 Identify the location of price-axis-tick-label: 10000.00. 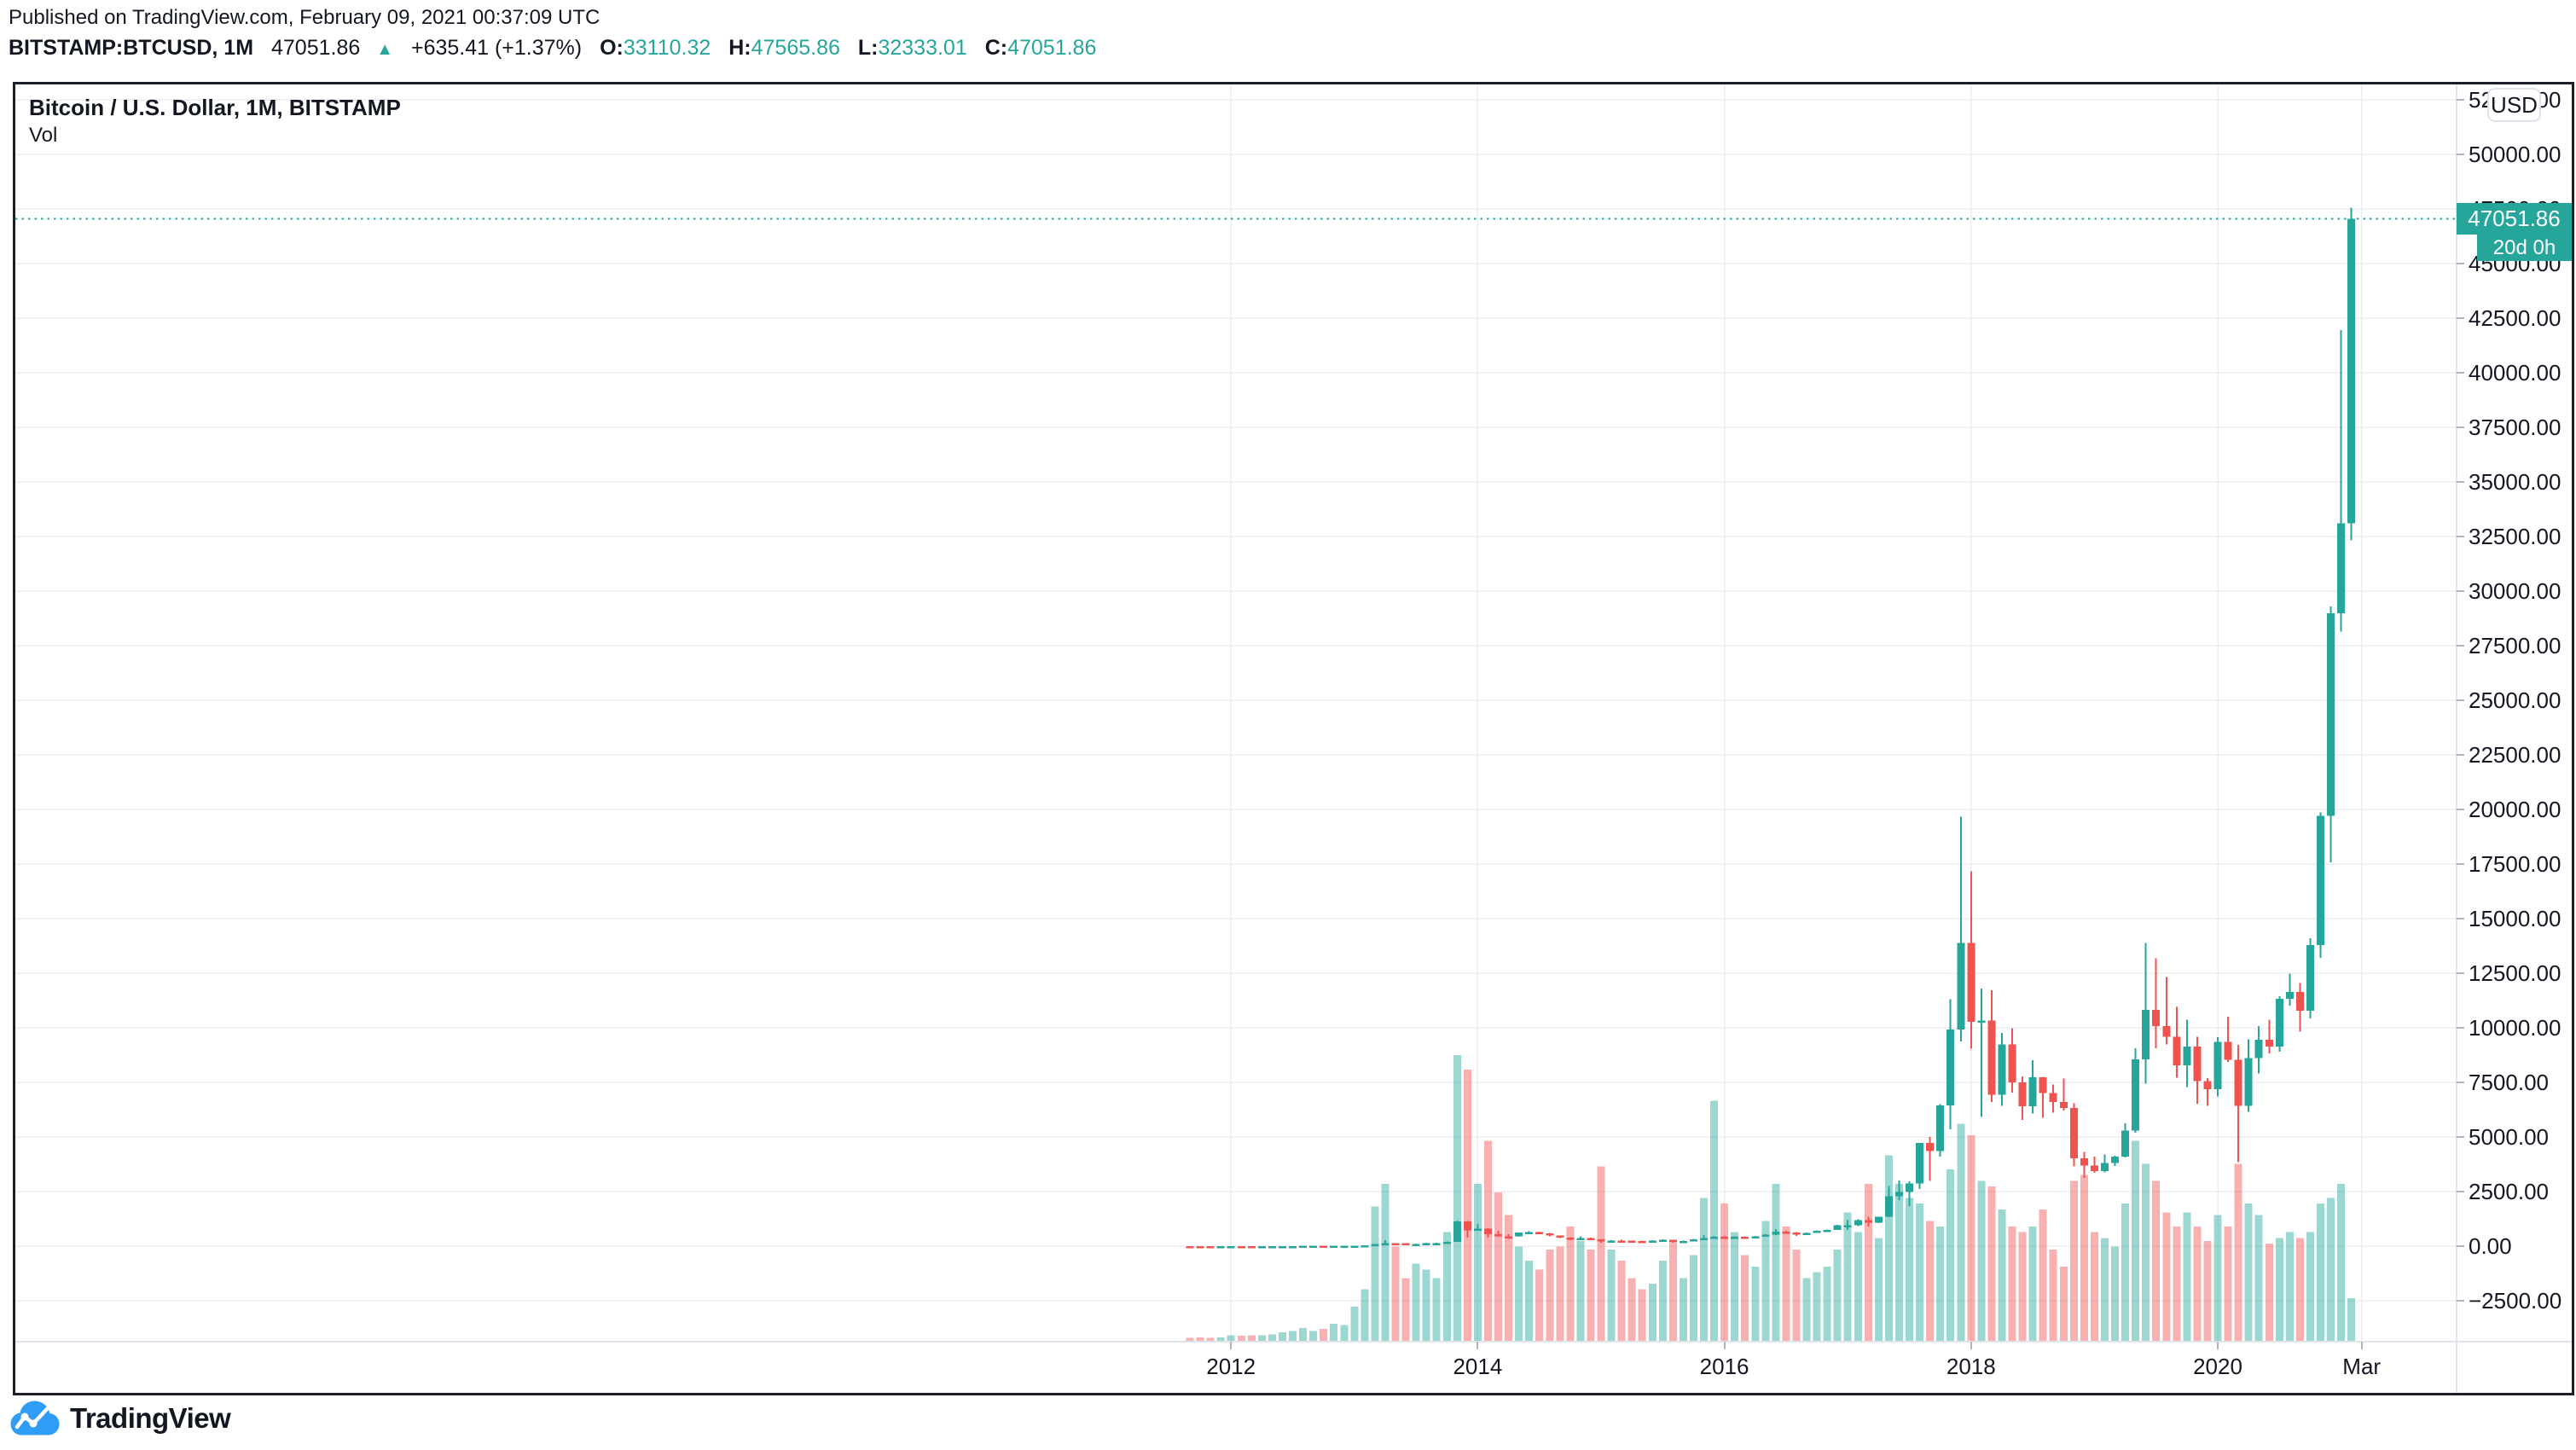
(2515, 1028).